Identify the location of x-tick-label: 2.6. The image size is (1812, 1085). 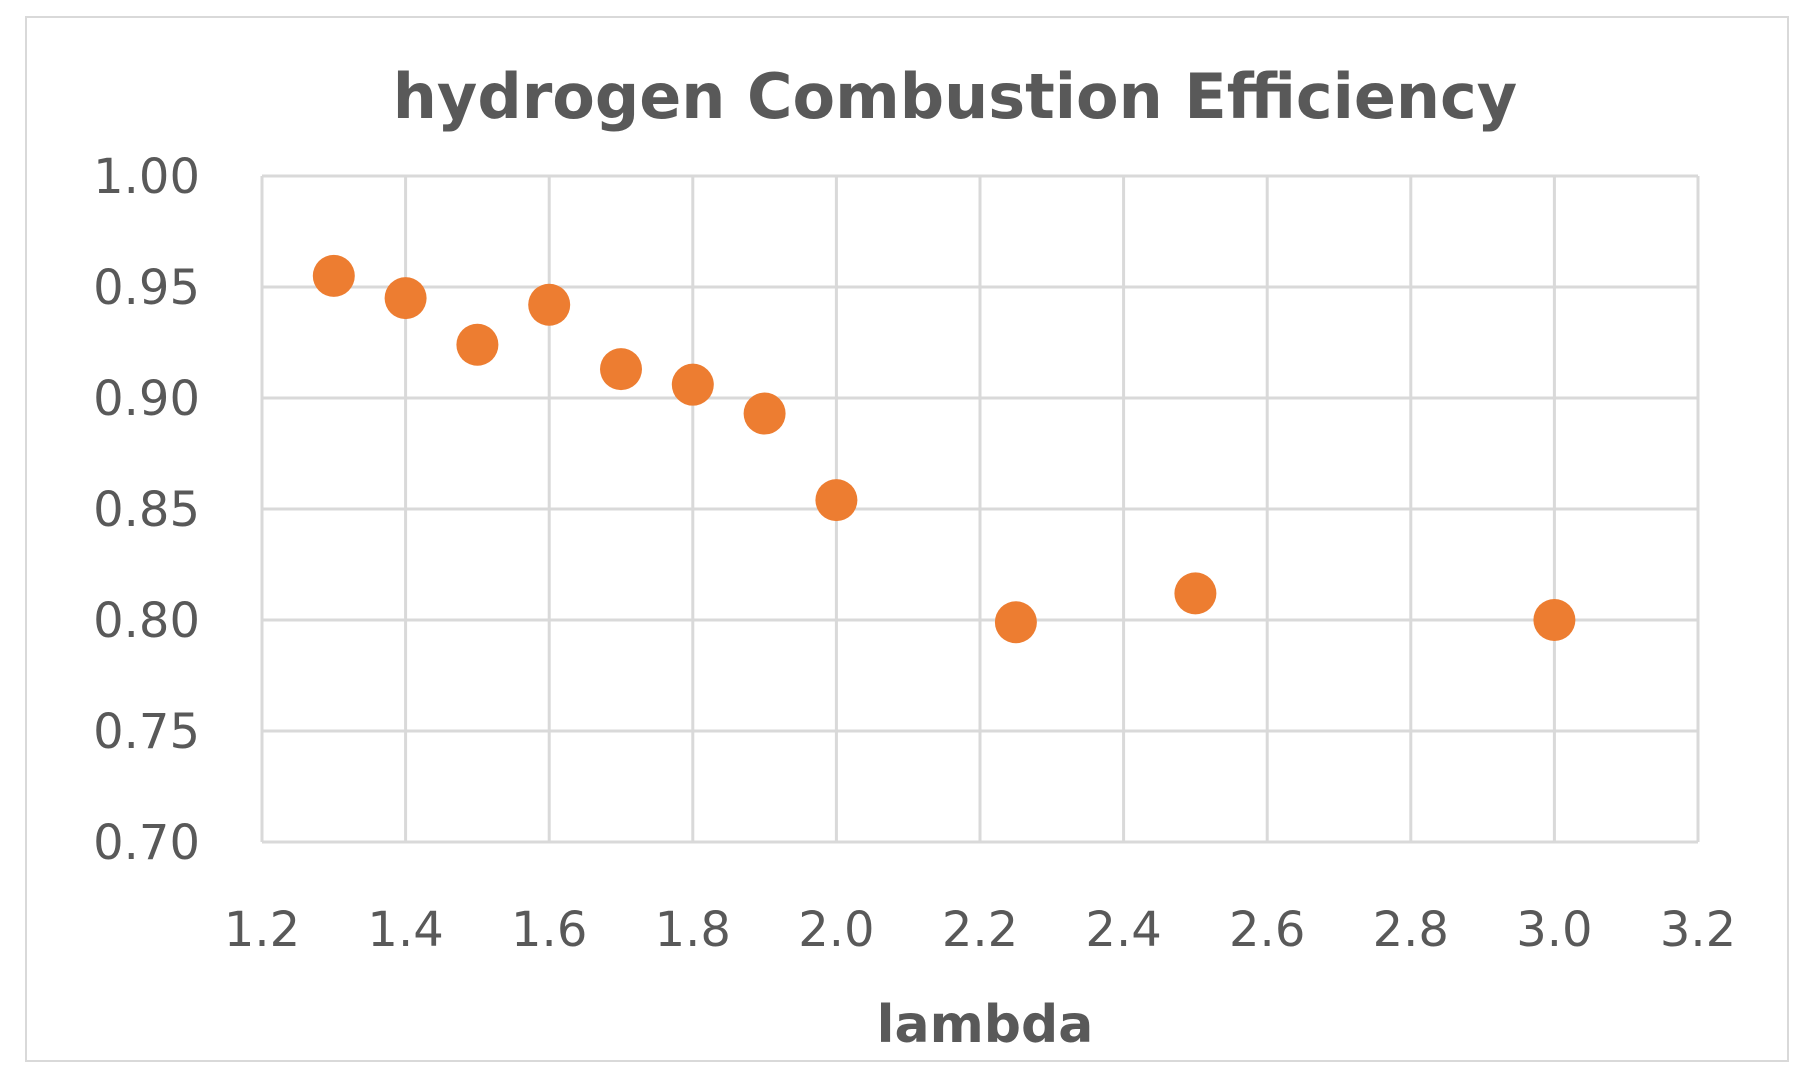
(1267, 930).